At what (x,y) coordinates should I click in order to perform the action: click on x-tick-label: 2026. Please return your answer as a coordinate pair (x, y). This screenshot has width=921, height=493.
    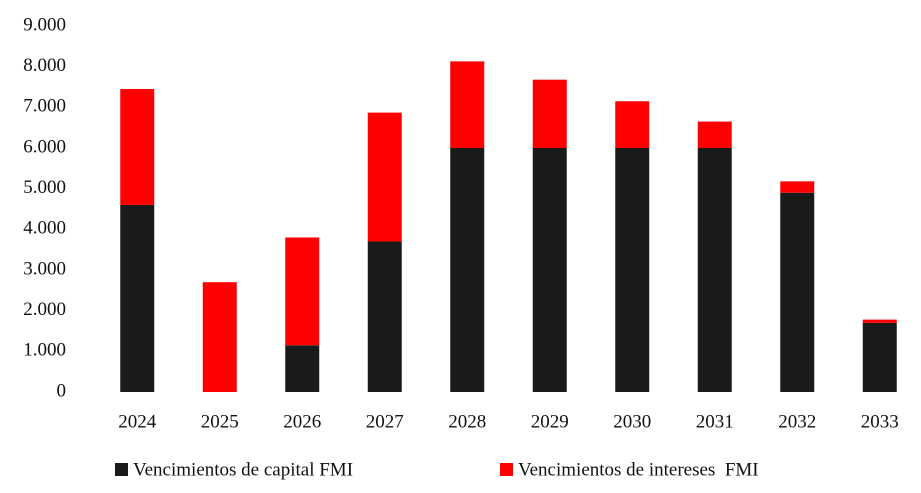
    Looking at the image, I should click on (302, 421).